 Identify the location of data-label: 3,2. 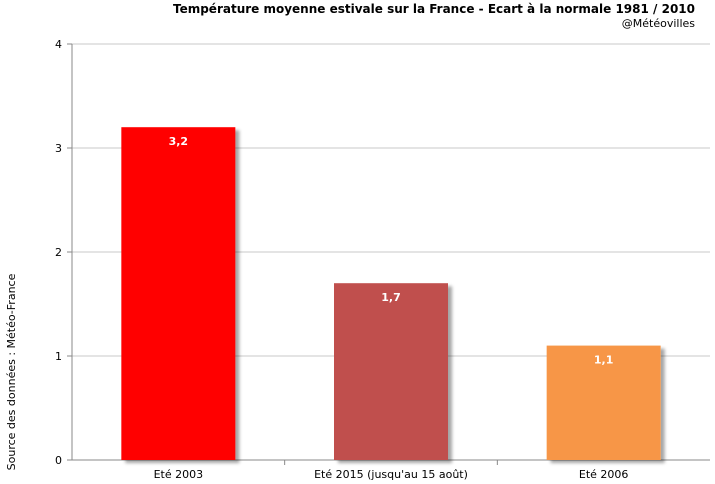
(179, 141).